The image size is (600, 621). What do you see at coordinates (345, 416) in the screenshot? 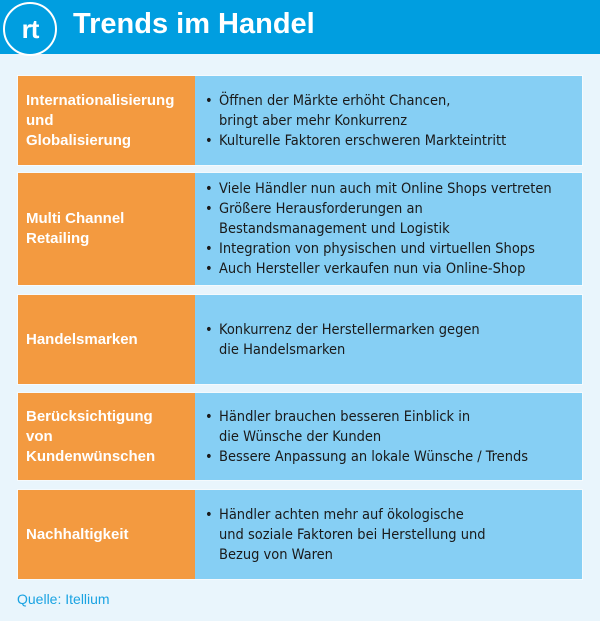
I see `bullet-line: Händler brauchen besseren Einblick in` at bounding box center [345, 416].